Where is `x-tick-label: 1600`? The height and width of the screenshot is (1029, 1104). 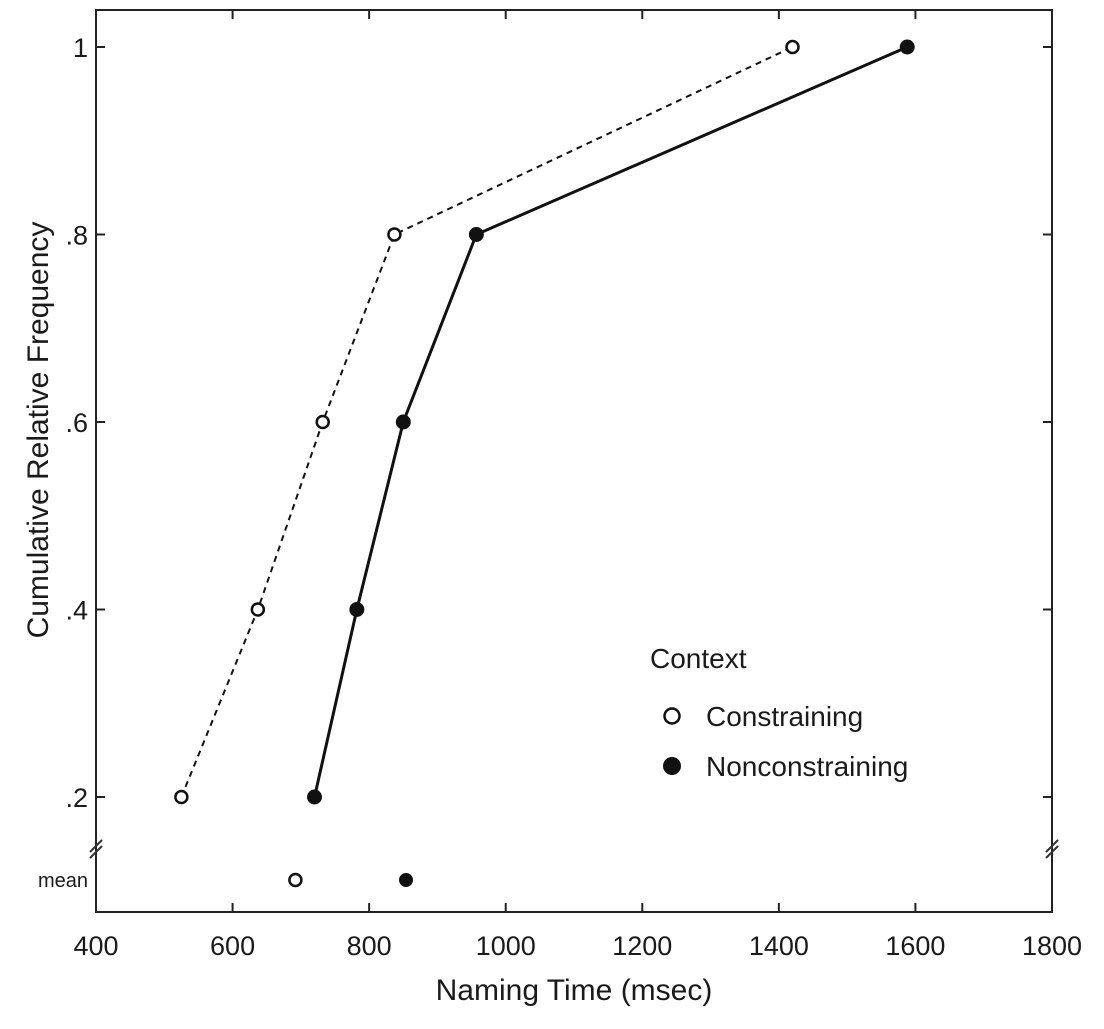 x-tick-label: 1600 is located at coordinates (915, 946).